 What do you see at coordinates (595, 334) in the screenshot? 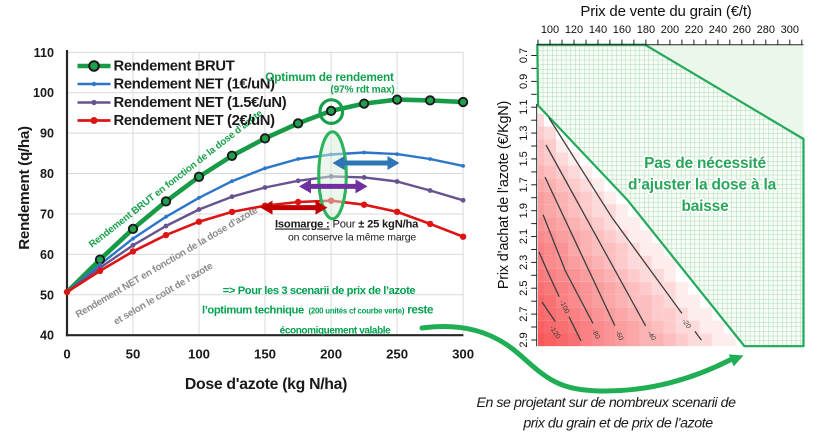
I see `svg-text: -80` at bounding box center [595, 334].